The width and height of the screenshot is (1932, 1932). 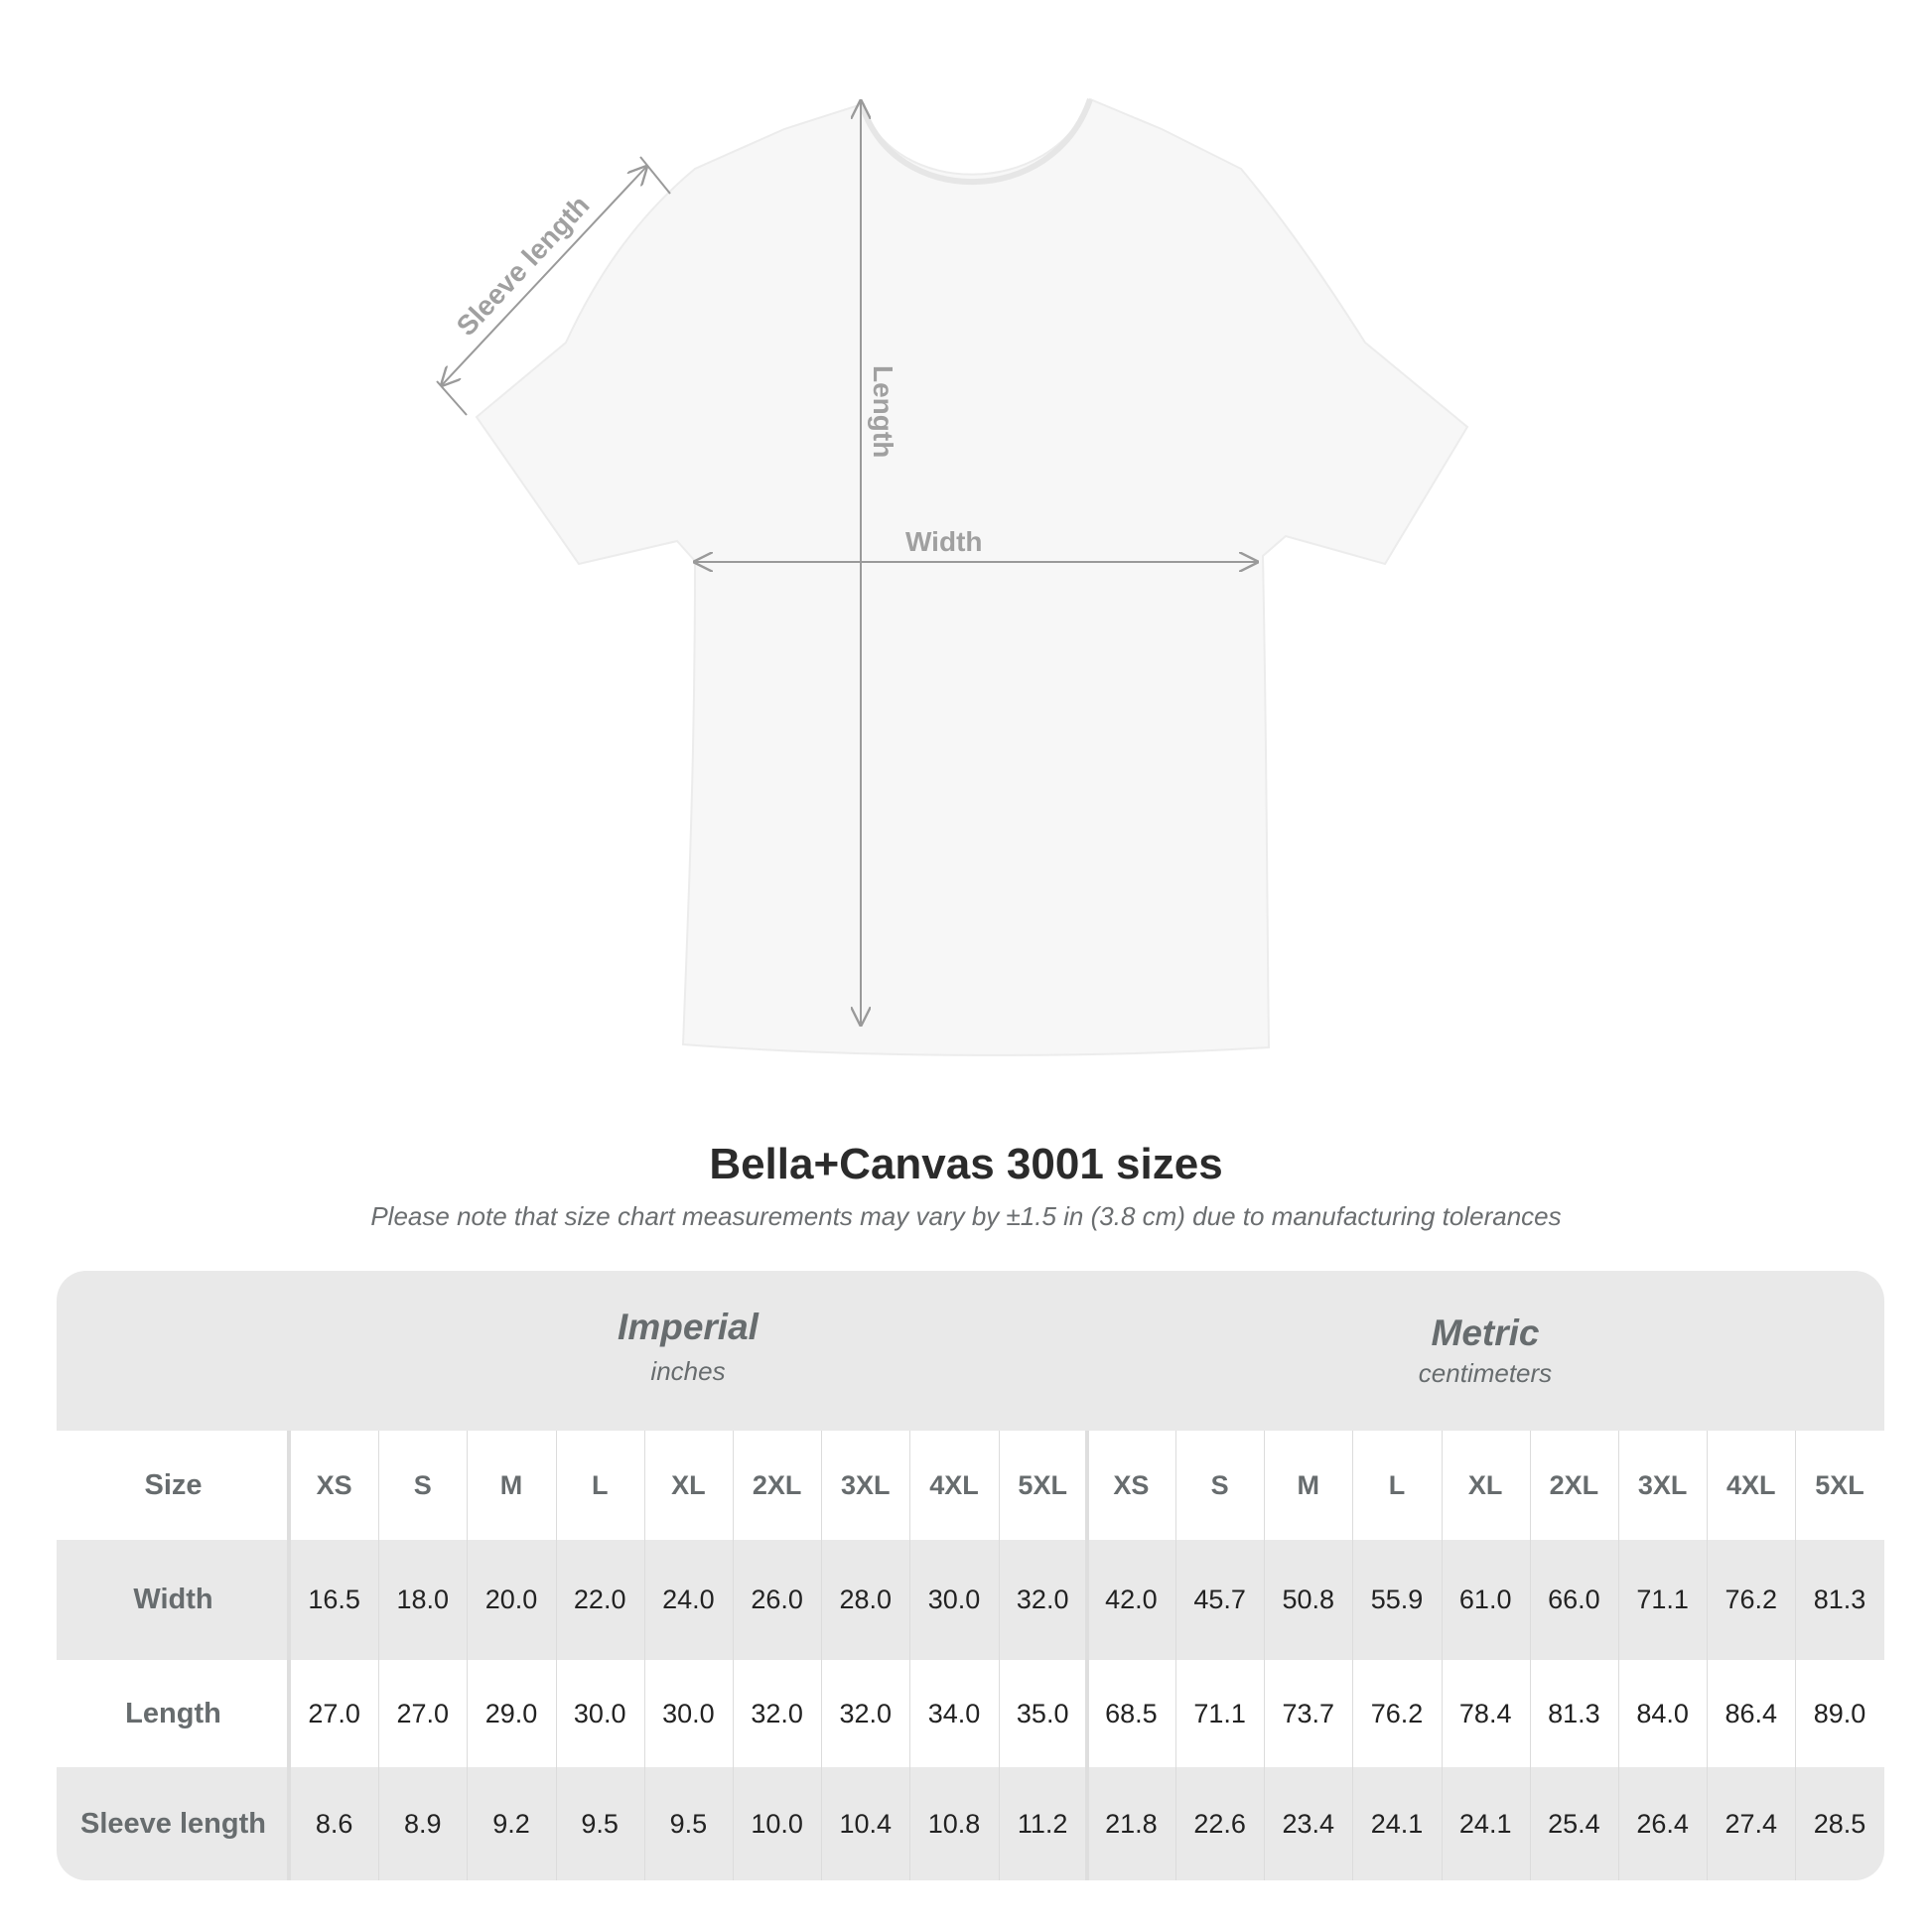 What do you see at coordinates (1839, 1823) in the screenshot?
I see `metric-value-cell: 28.5` at bounding box center [1839, 1823].